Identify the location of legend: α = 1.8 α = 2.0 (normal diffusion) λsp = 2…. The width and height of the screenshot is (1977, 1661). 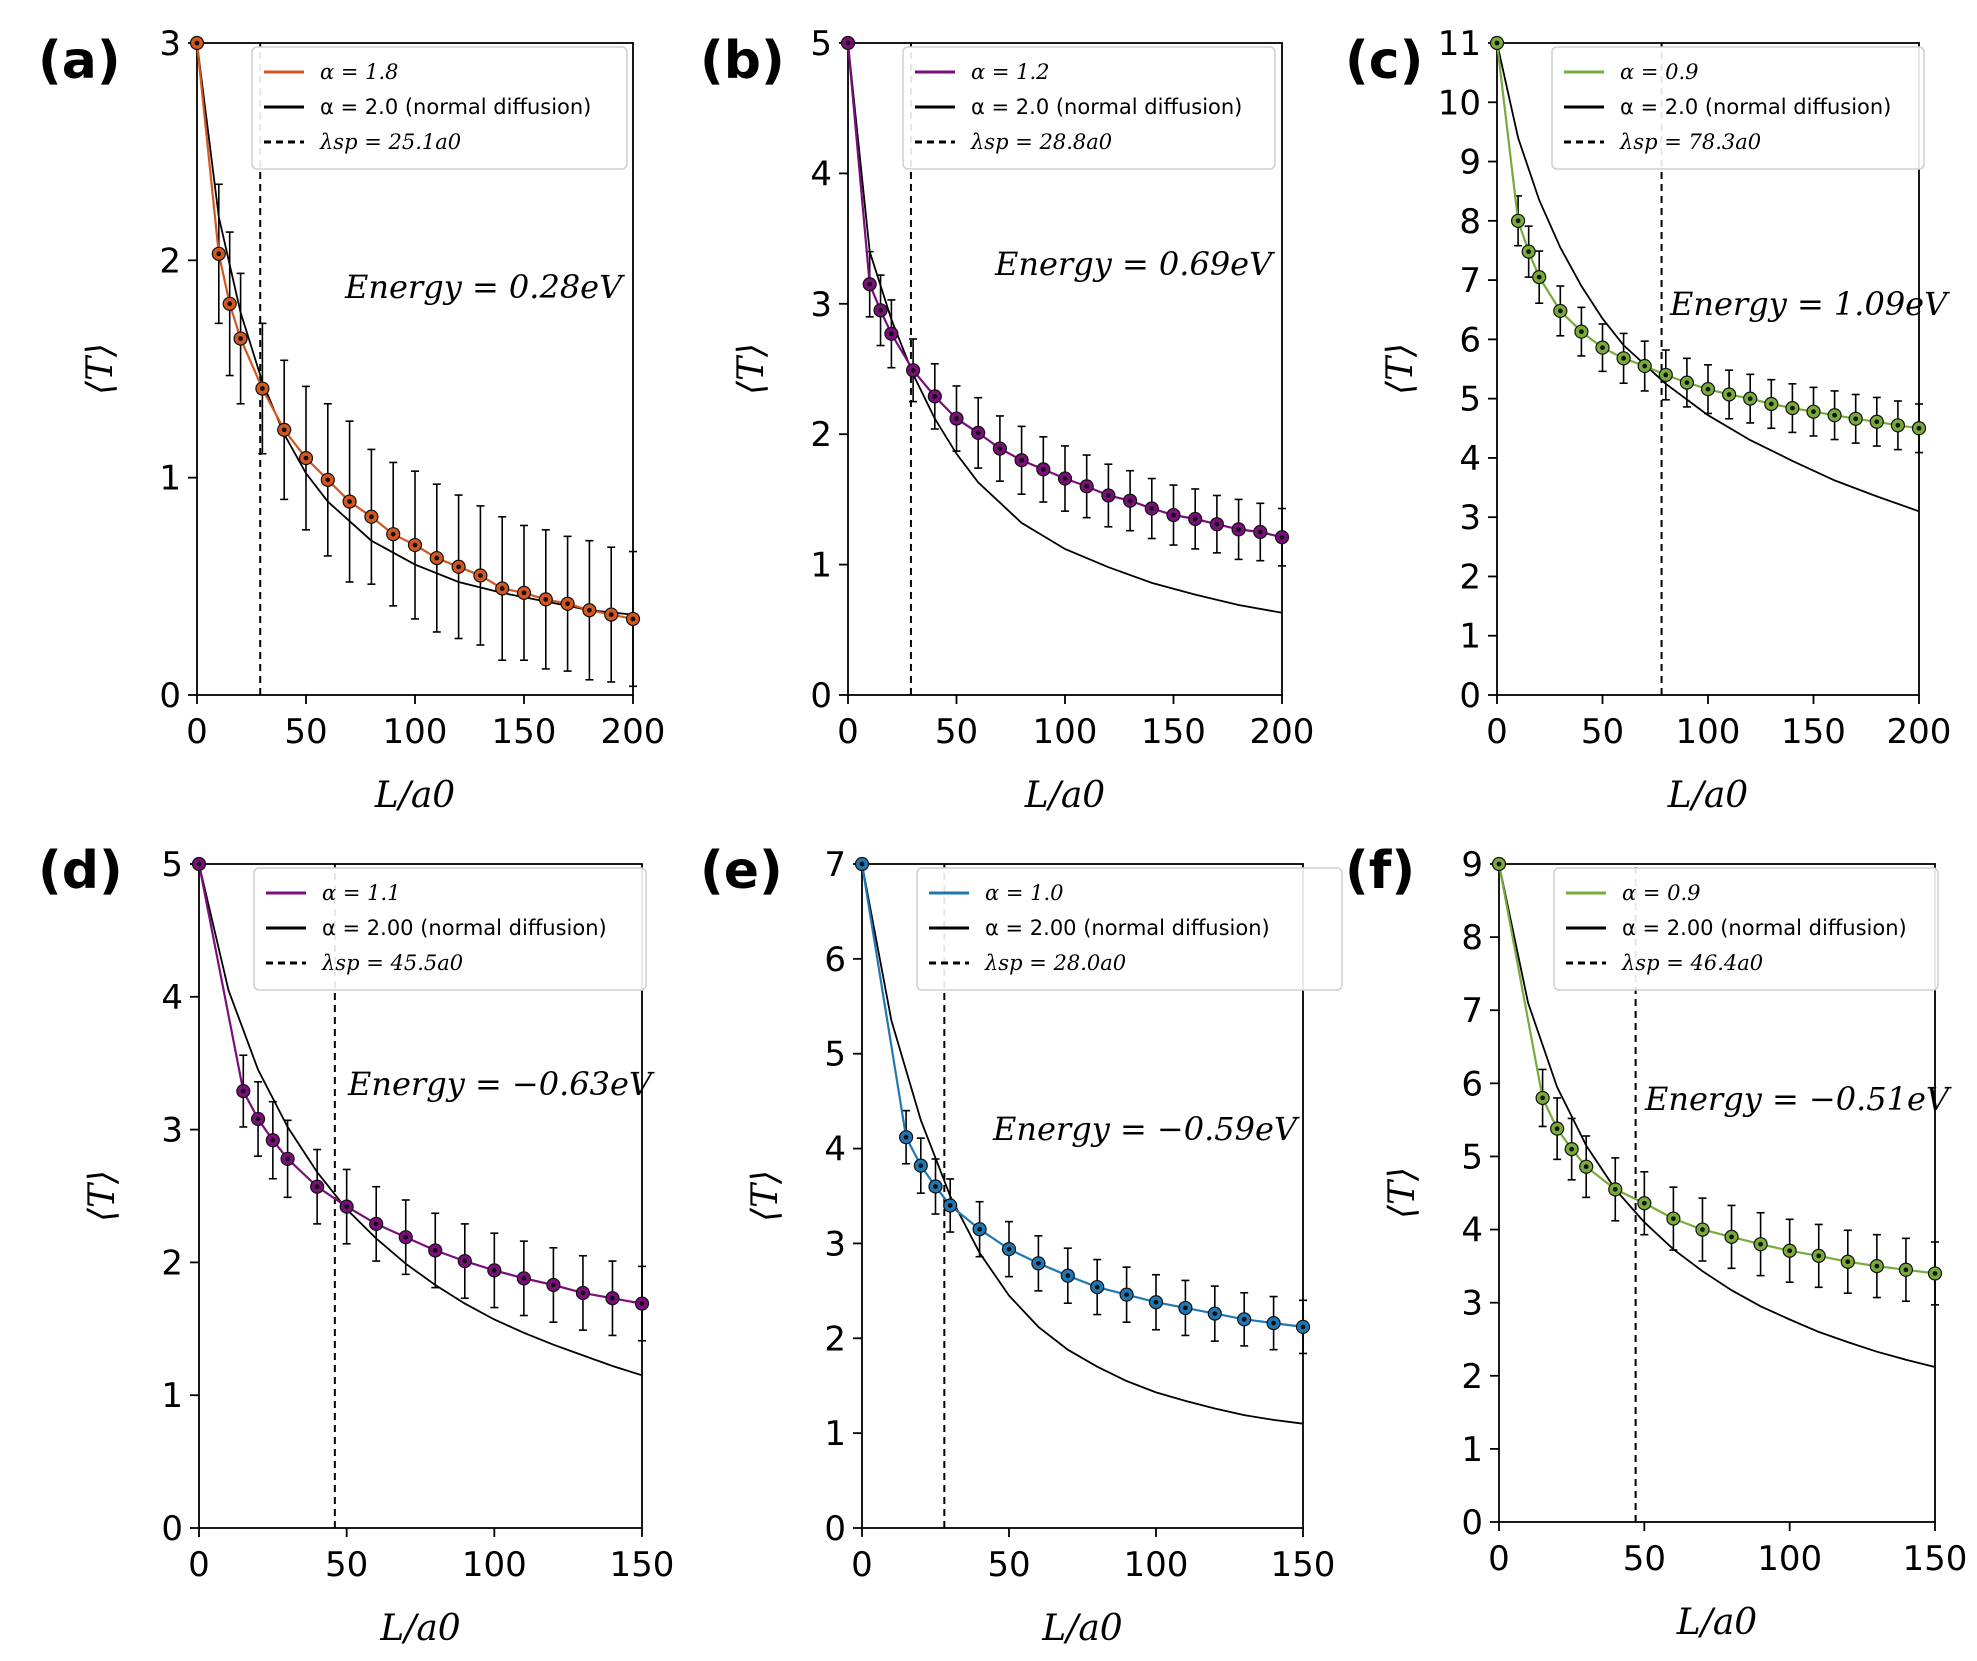
(439, 108).